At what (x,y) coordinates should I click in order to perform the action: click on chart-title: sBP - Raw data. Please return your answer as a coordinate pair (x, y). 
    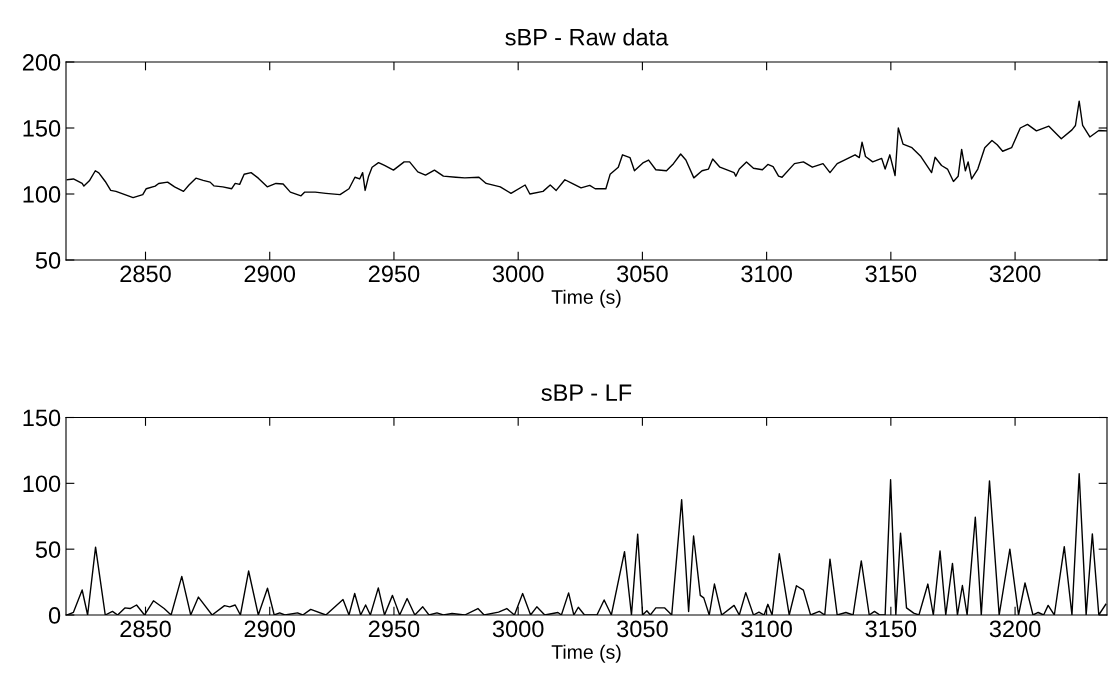
    Looking at the image, I should click on (587, 37).